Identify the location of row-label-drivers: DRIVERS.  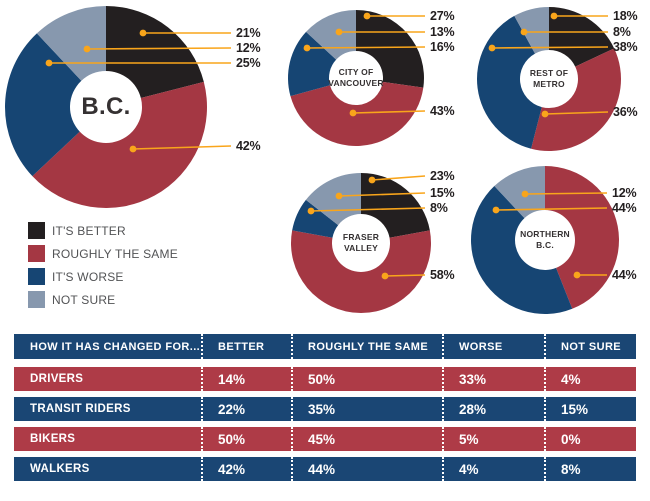
(57, 379).